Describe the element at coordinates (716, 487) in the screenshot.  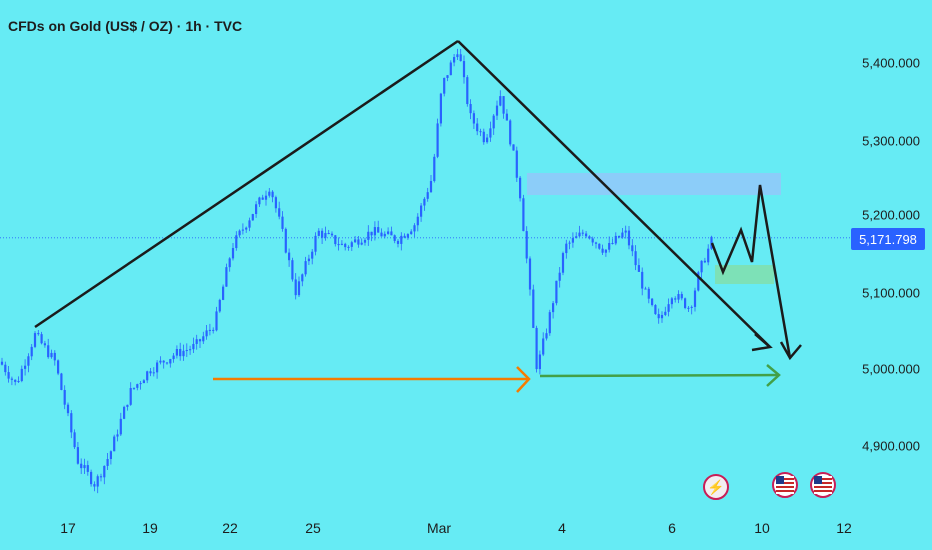
I see `lightning-icon: ⚡` at that location.